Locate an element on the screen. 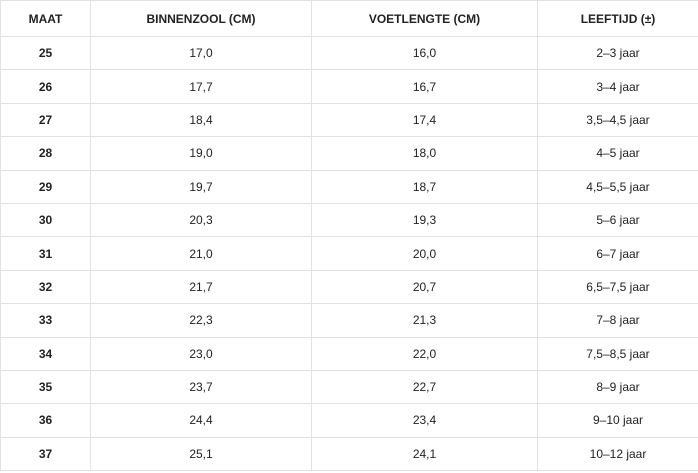 The image size is (698, 473). table-cell: 23,4 is located at coordinates (424, 420).